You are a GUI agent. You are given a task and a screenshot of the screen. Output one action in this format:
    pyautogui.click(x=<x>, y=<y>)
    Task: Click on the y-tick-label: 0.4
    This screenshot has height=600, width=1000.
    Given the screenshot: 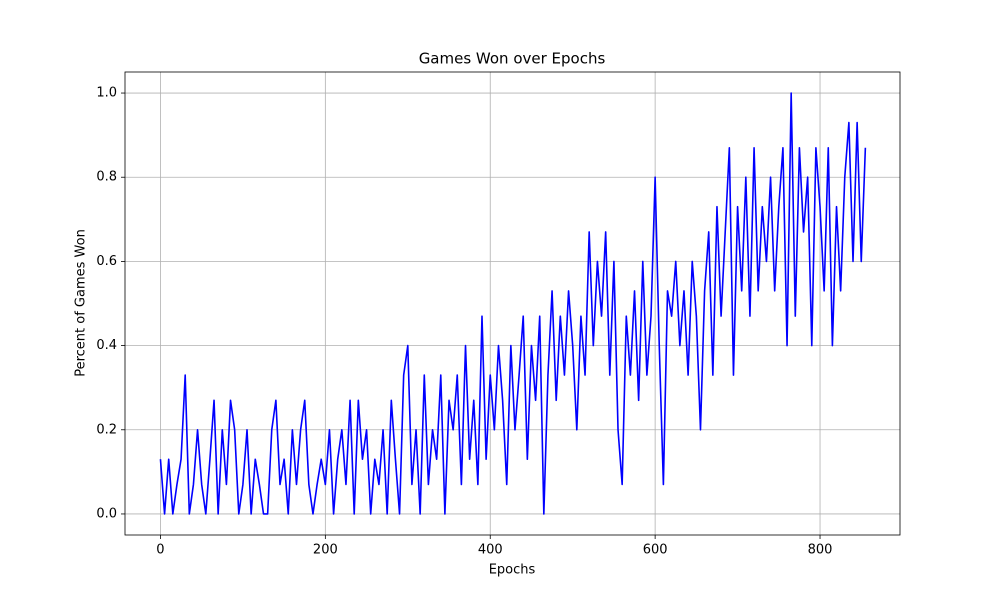 What is the action you would take?
    pyautogui.click(x=106, y=345)
    